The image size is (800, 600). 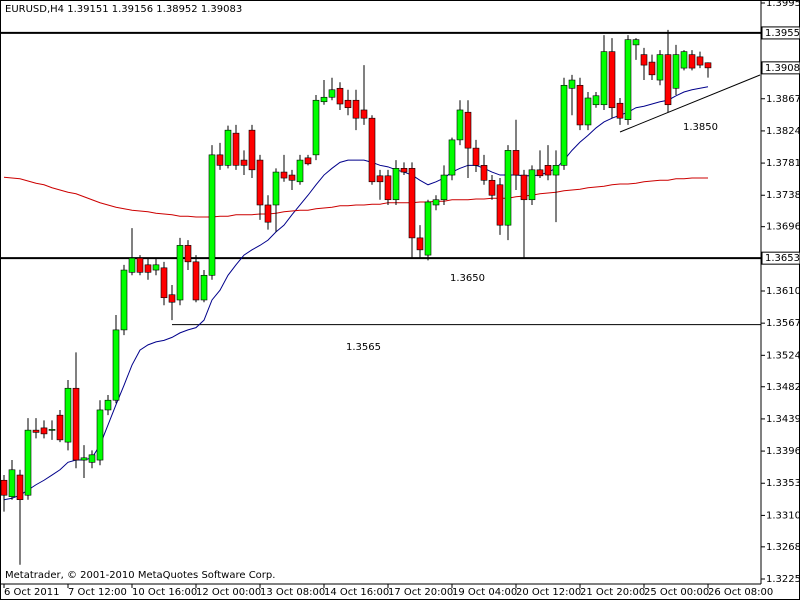 What do you see at coordinates (467, 278) in the screenshot?
I see `annotation: 1.3650` at bounding box center [467, 278].